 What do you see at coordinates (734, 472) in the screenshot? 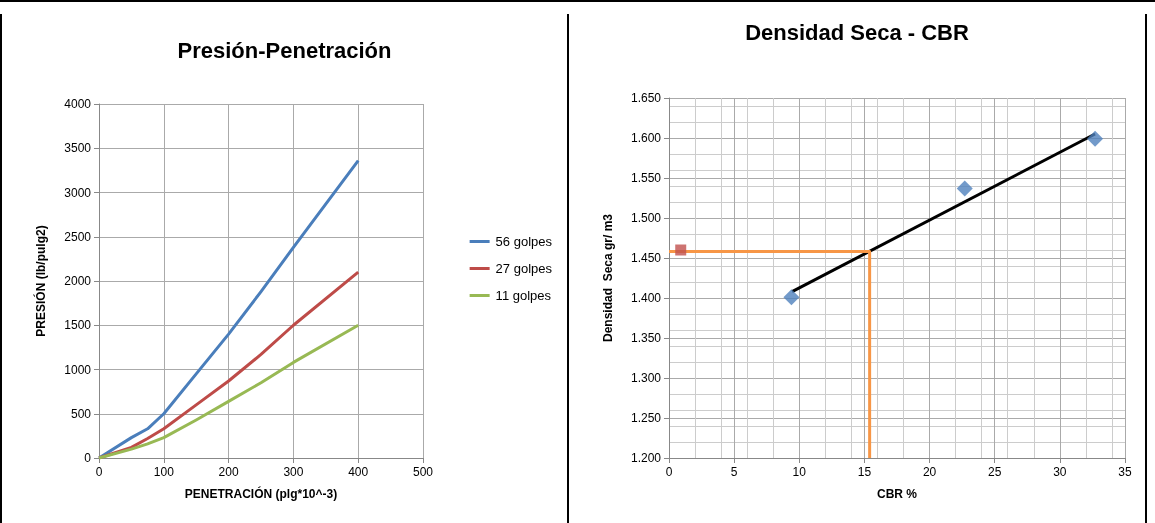
I see `x-tick-label: 5` at bounding box center [734, 472].